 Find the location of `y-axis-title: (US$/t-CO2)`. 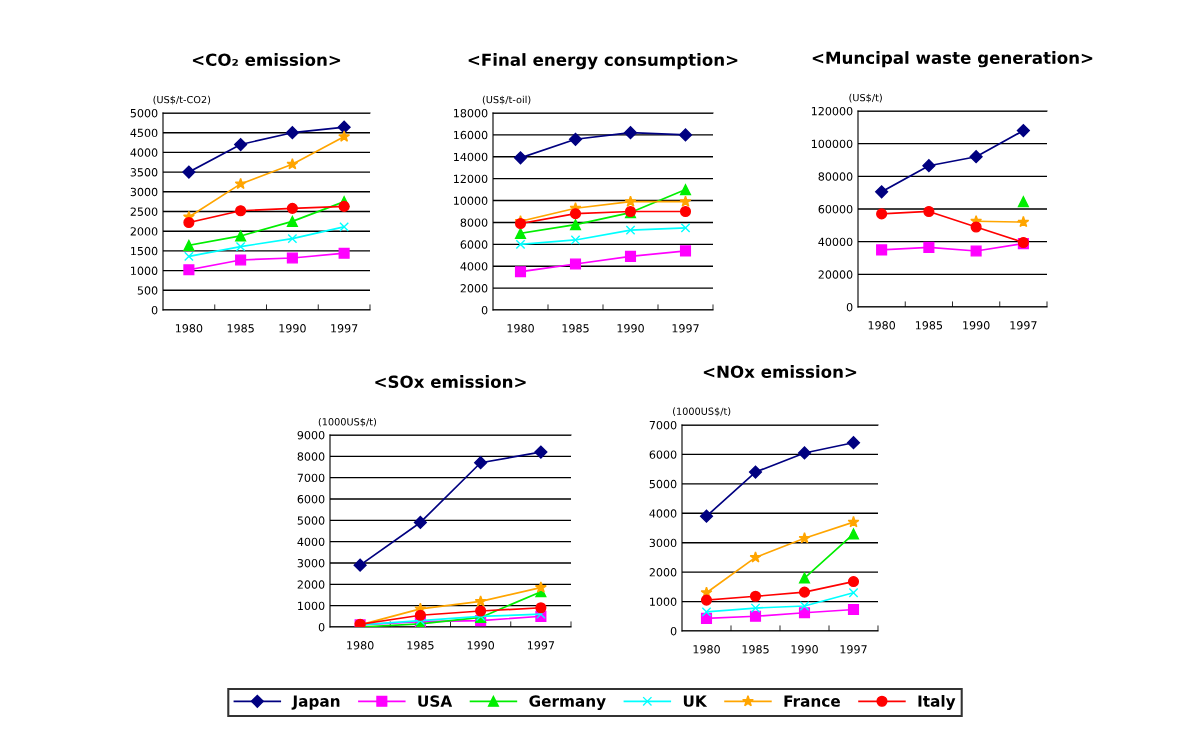

y-axis-title: (US$/t-CO2) is located at coordinates (182, 100).